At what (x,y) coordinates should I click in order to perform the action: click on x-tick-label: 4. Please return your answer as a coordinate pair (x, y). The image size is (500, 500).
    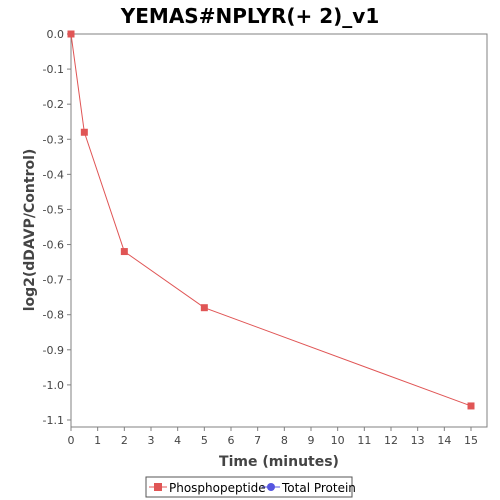
    Looking at the image, I should click on (177, 440).